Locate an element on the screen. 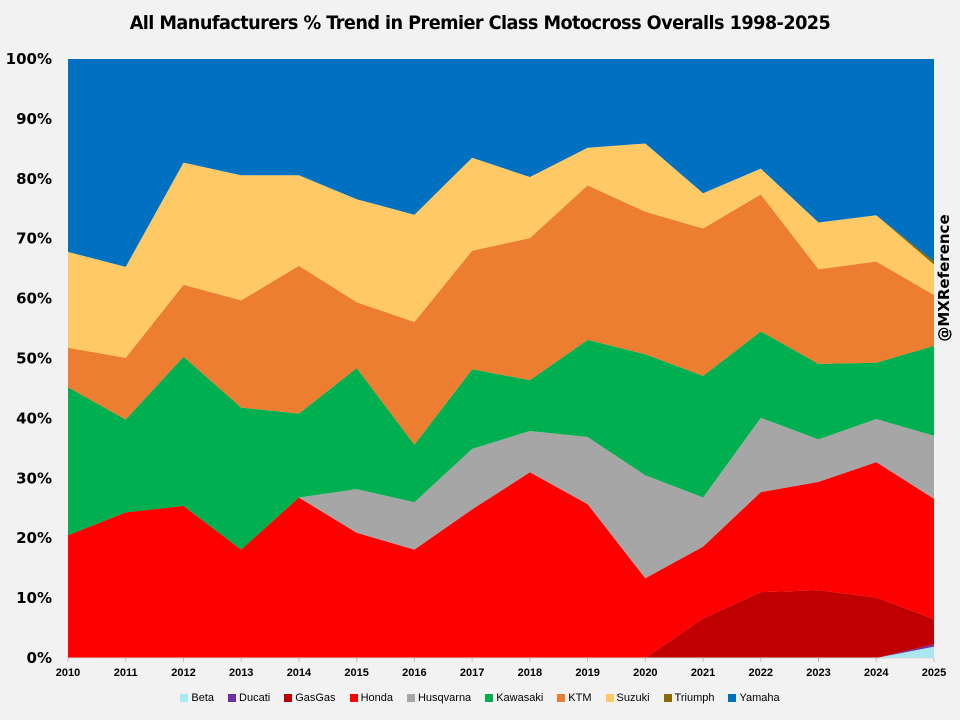 This screenshot has height=720, width=960. x-tick-label: 2014 is located at coordinates (299, 673).